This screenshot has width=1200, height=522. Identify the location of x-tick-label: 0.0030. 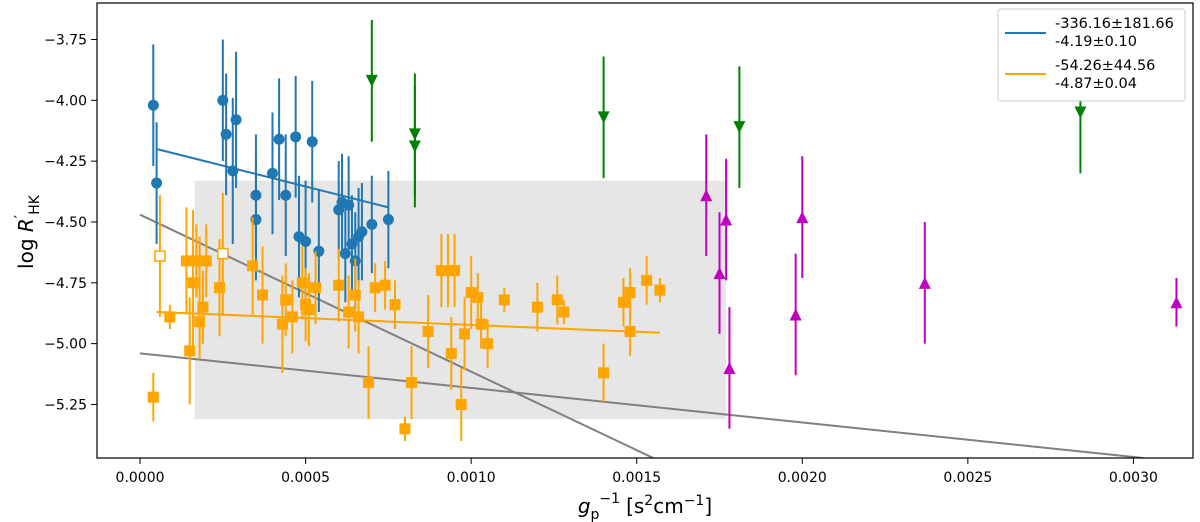
(1133, 478).